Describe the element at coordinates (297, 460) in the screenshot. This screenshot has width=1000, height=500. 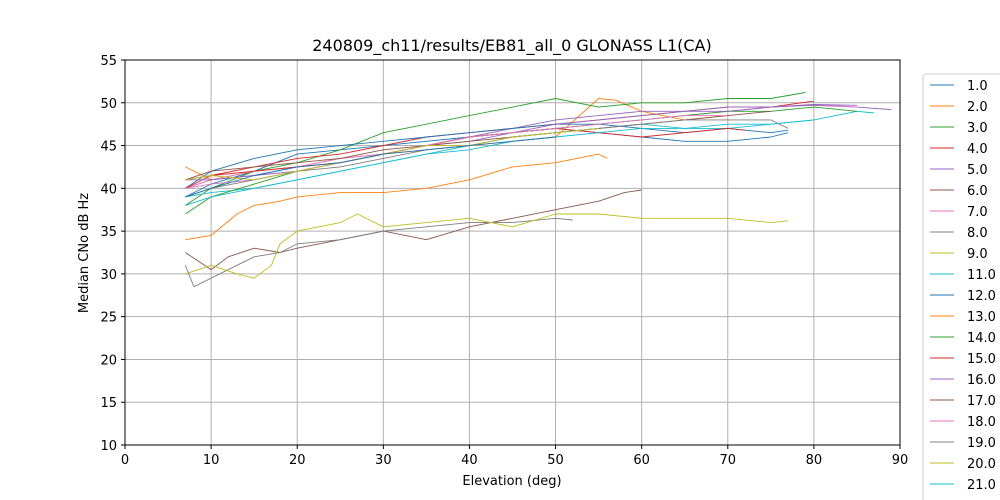
I see `x-tick-label: 20` at that location.